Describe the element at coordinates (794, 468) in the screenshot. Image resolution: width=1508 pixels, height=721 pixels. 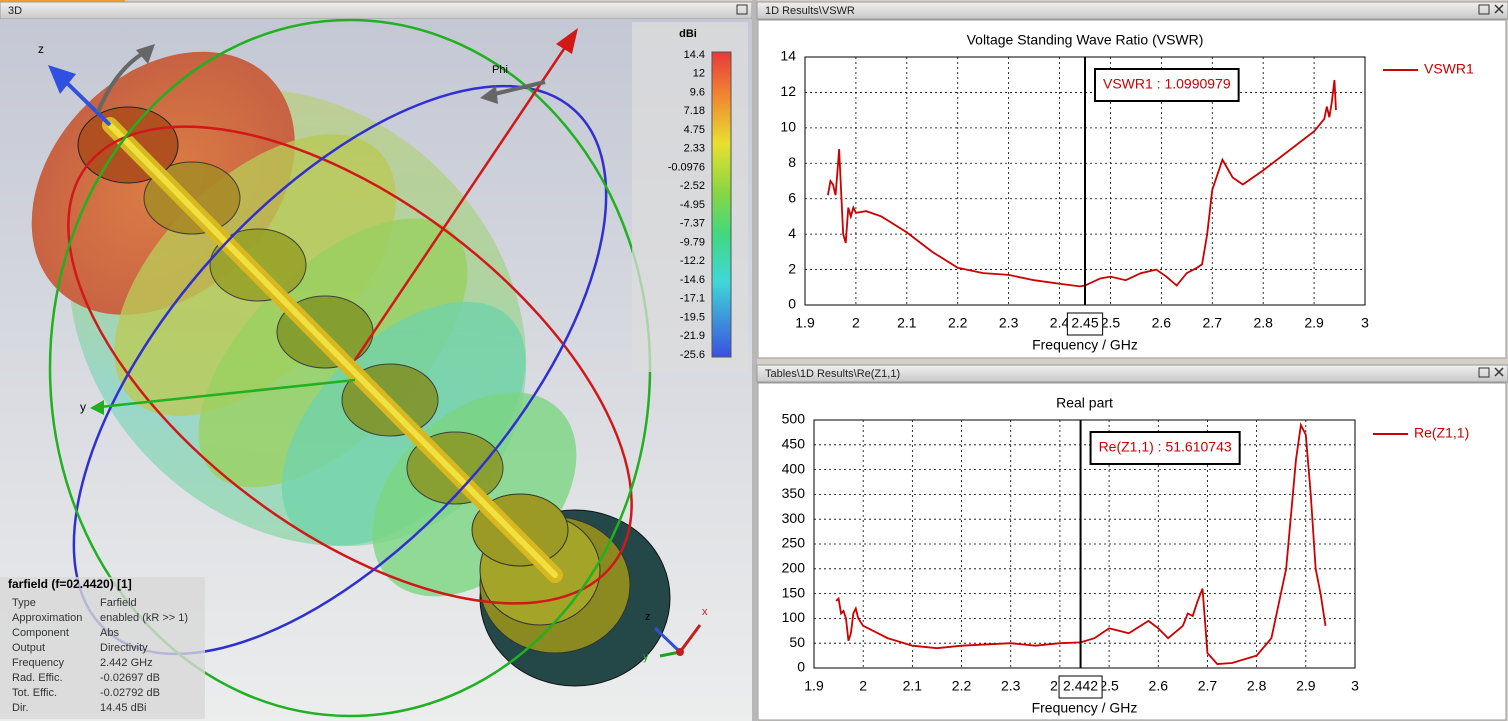
I see `y-tick-label: 400` at that location.